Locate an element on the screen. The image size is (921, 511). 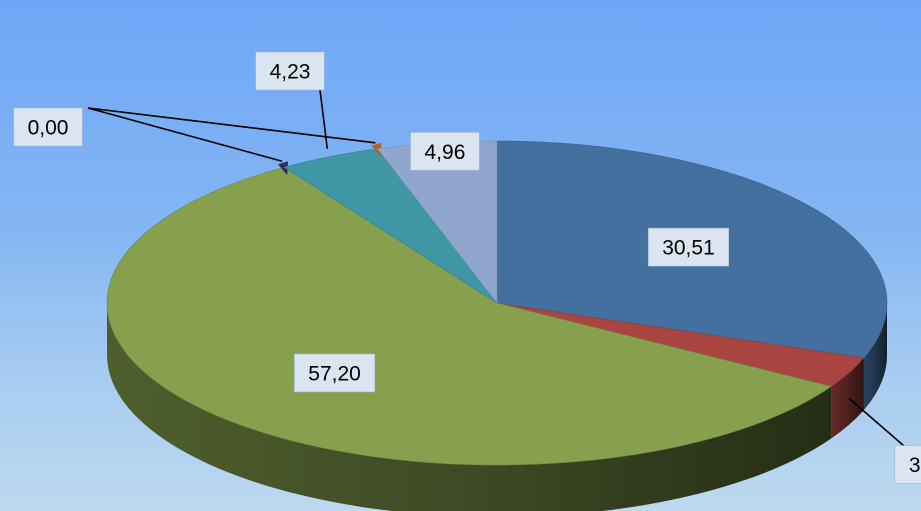
data-label-text: 3,10 is located at coordinates (915, 465).